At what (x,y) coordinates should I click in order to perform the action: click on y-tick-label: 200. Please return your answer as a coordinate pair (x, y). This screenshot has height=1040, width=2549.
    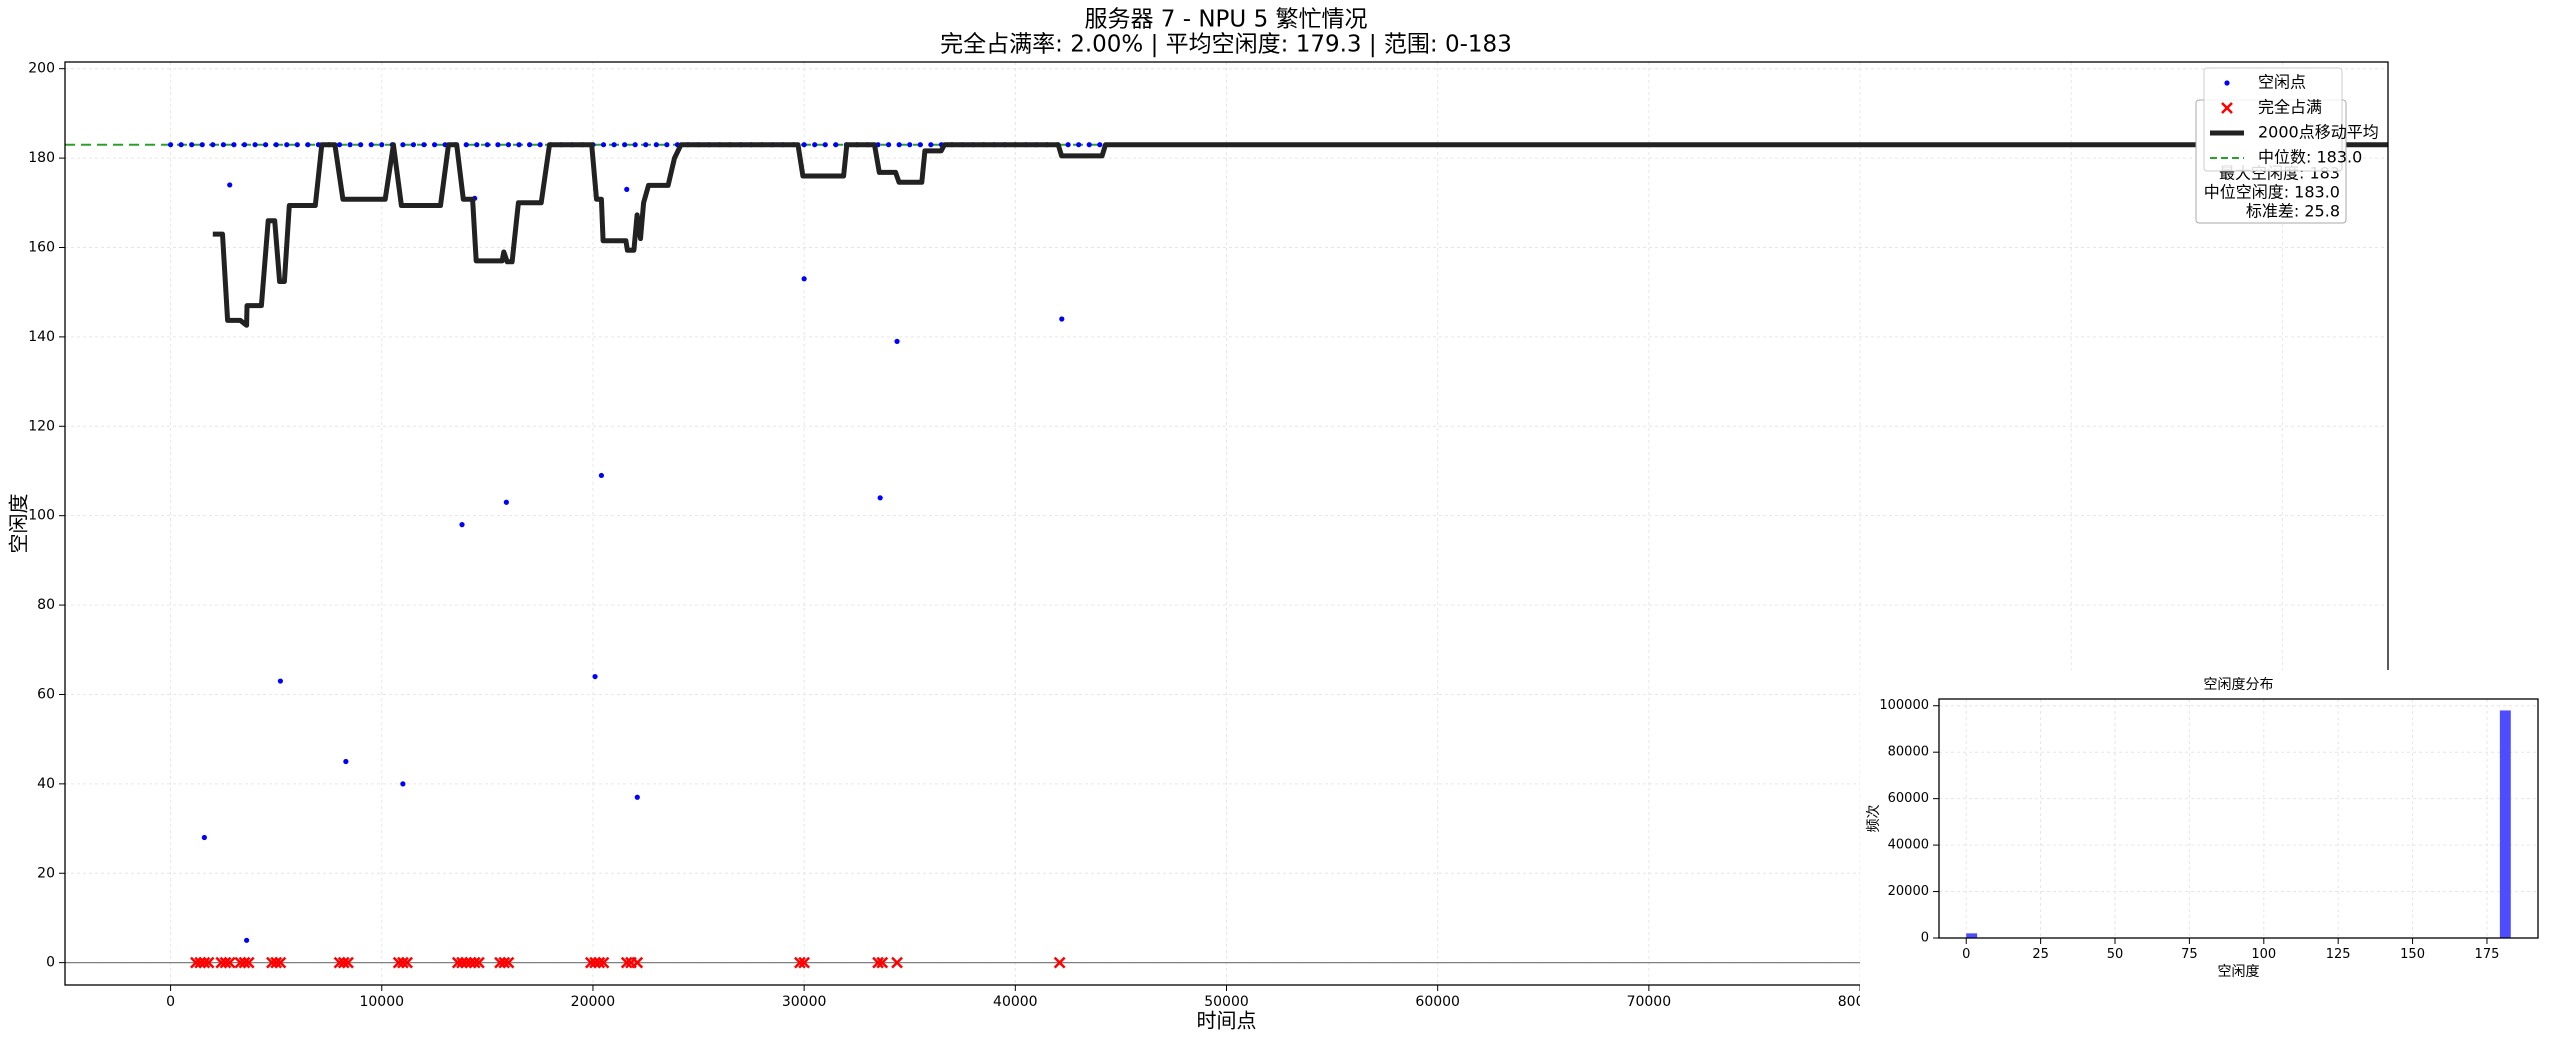
    Looking at the image, I should click on (41, 69).